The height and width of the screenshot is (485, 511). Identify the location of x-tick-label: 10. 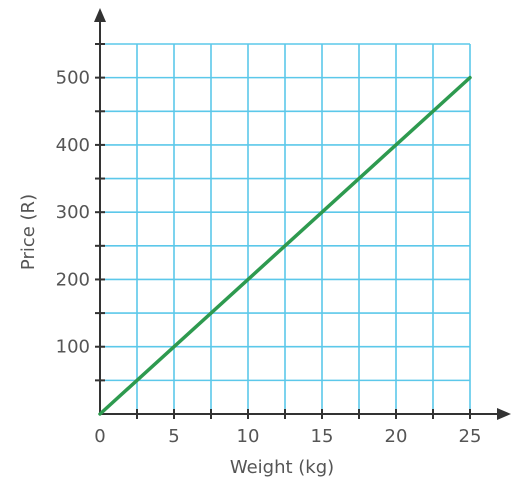
(248, 436).